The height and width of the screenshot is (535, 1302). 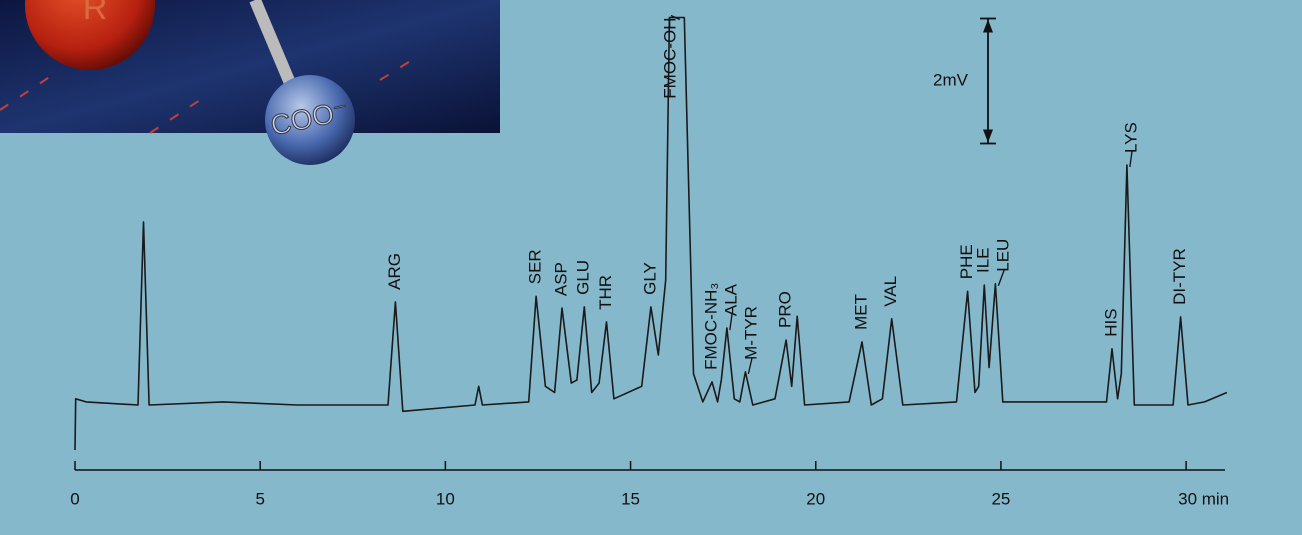 I want to click on peak-label: GLY, so click(x=649, y=278).